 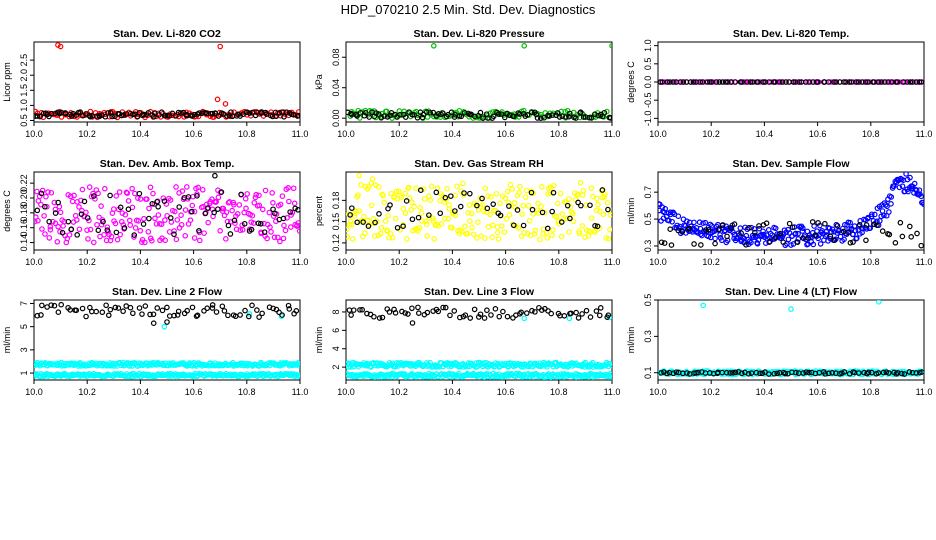 I want to click on chart-title: Stan. Dev. Li-820 Pressure, so click(x=478, y=34).